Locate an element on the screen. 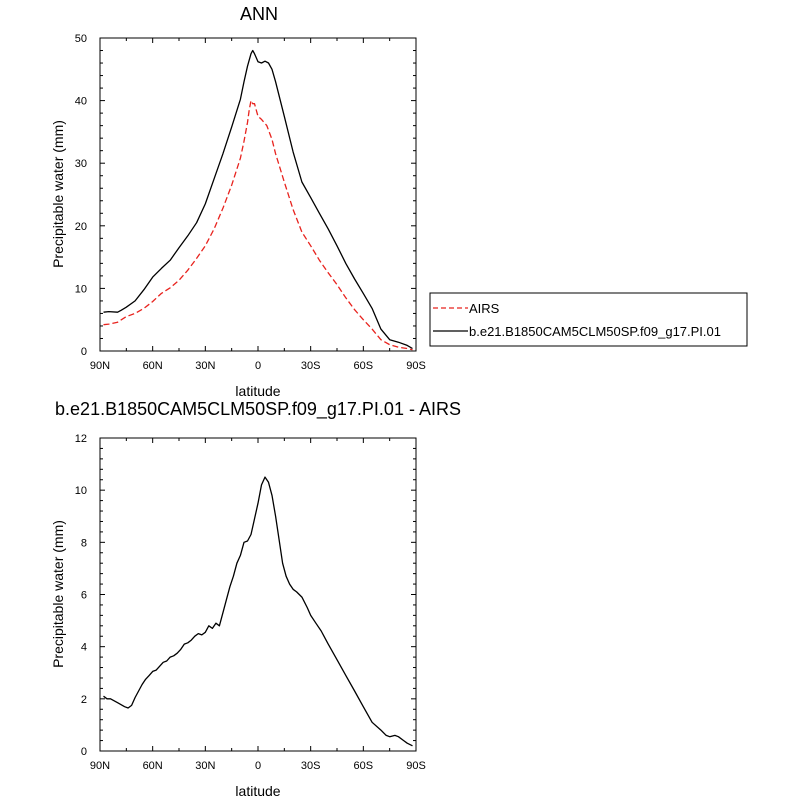 The image size is (800, 800). bottom-x-tick-label: 0 is located at coordinates (258, 766).